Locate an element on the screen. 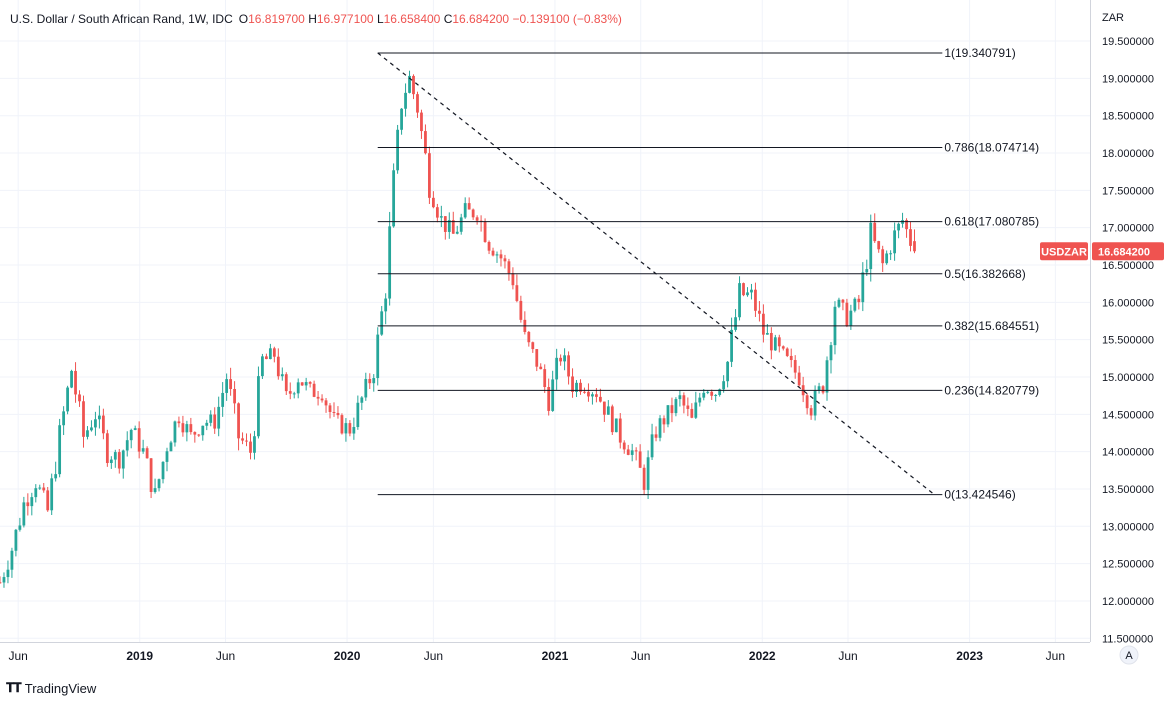  legend-low-label: L is located at coordinates (380, 19).